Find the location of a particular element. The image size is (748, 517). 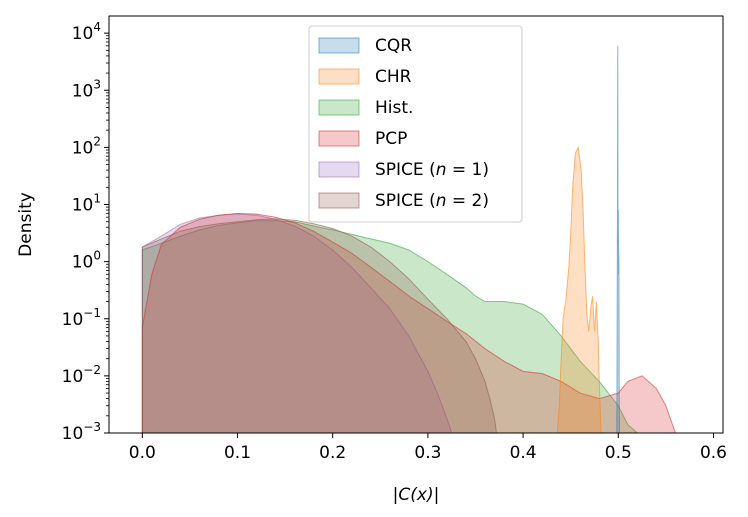

y-tick-label: 10⁰ is located at coordinates (86, 261).